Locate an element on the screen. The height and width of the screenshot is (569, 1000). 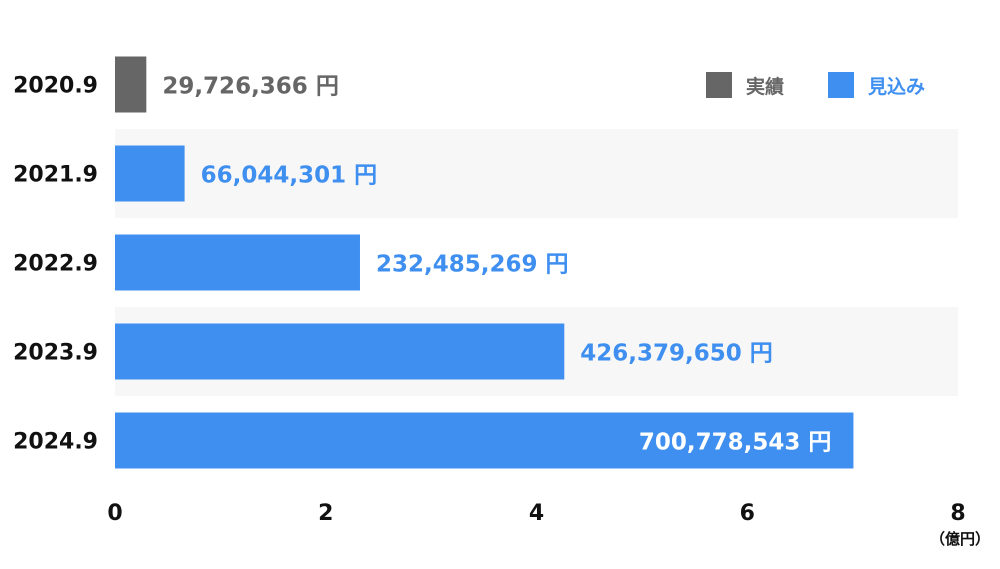
x-tick-label: 2 is located at coordinates (325, 513).